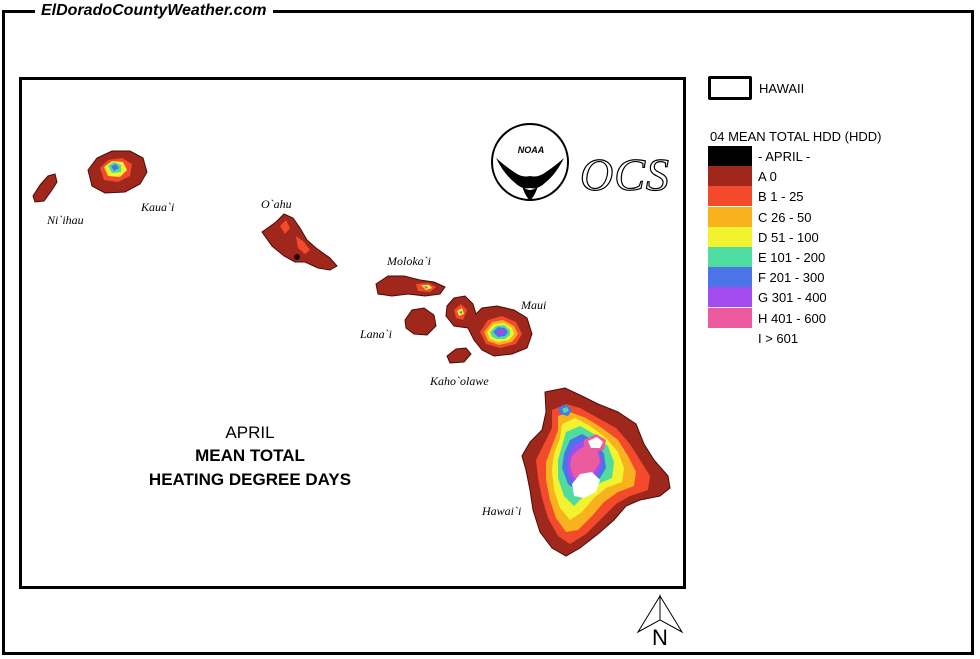  Describe the element at coordinates (778, 338) in the screenshot. I see `legend-label: I > 601` at that location.